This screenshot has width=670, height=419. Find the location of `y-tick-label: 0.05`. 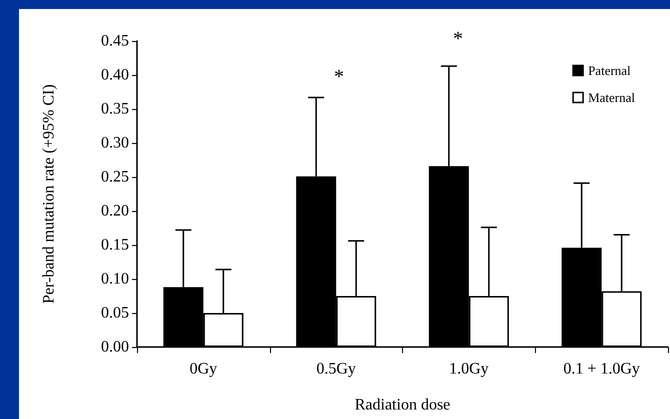

y-tick-label: 0.05 is located at coordinates (115, 313).